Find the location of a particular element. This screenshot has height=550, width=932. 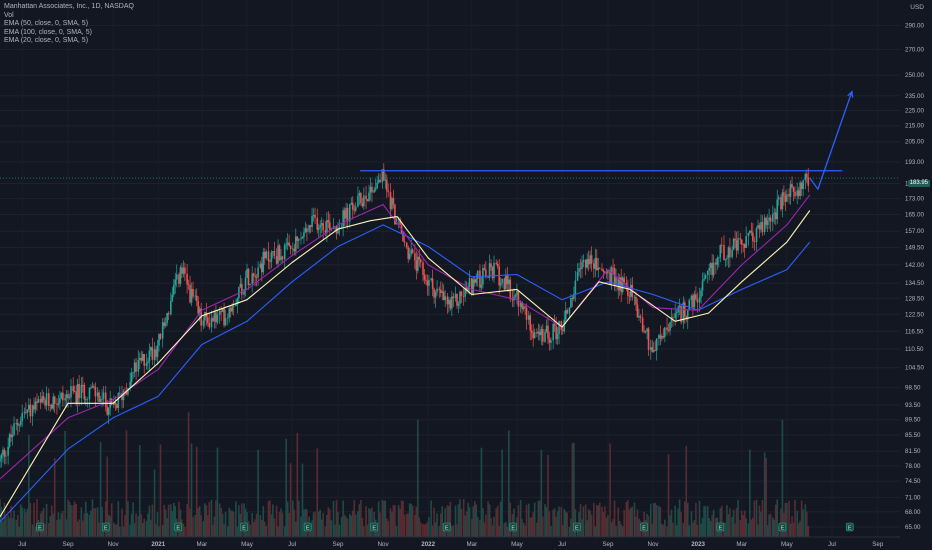

ema50-legend: EMA (50, close, 0, SMA, 5) is located at coordinates (46, 23).